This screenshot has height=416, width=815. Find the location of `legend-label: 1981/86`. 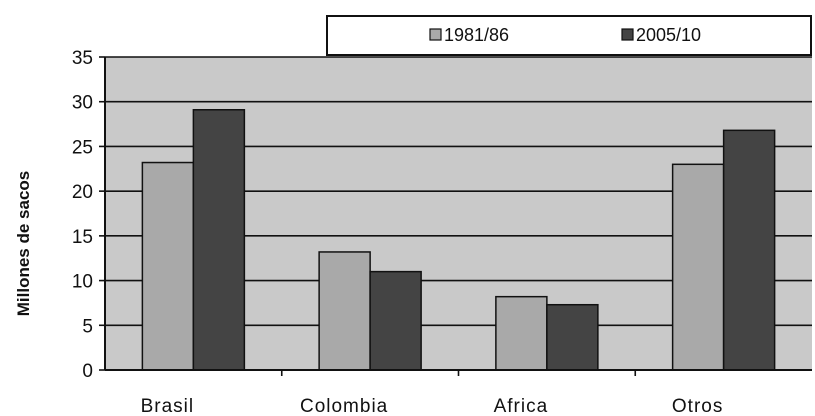

legend-label: 1981/86 is located at coordinates (476, 35).